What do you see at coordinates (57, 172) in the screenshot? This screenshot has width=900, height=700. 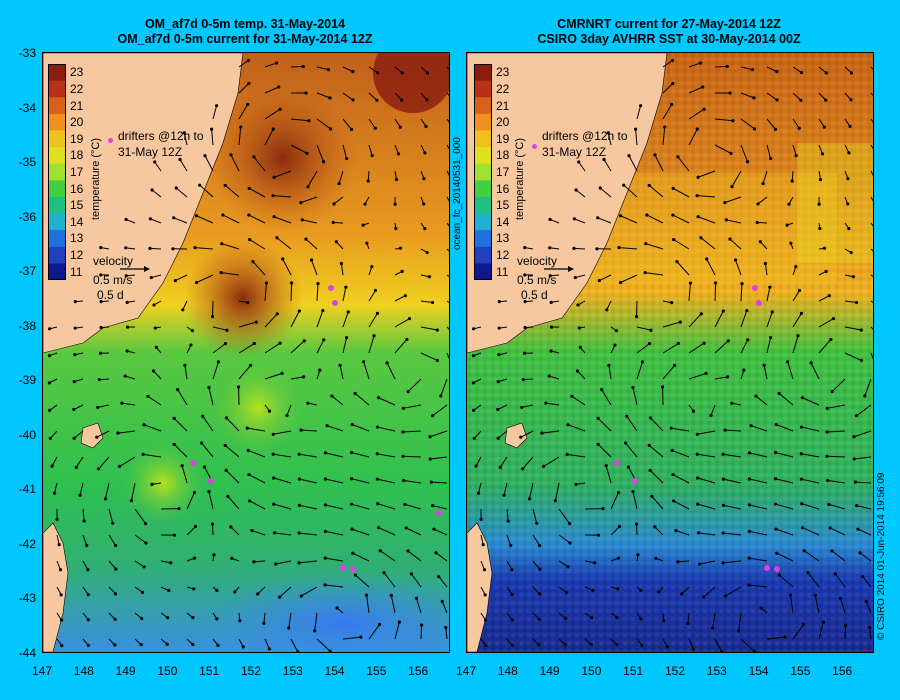 I see `left-colorbar` at bounding box center [57, 172].